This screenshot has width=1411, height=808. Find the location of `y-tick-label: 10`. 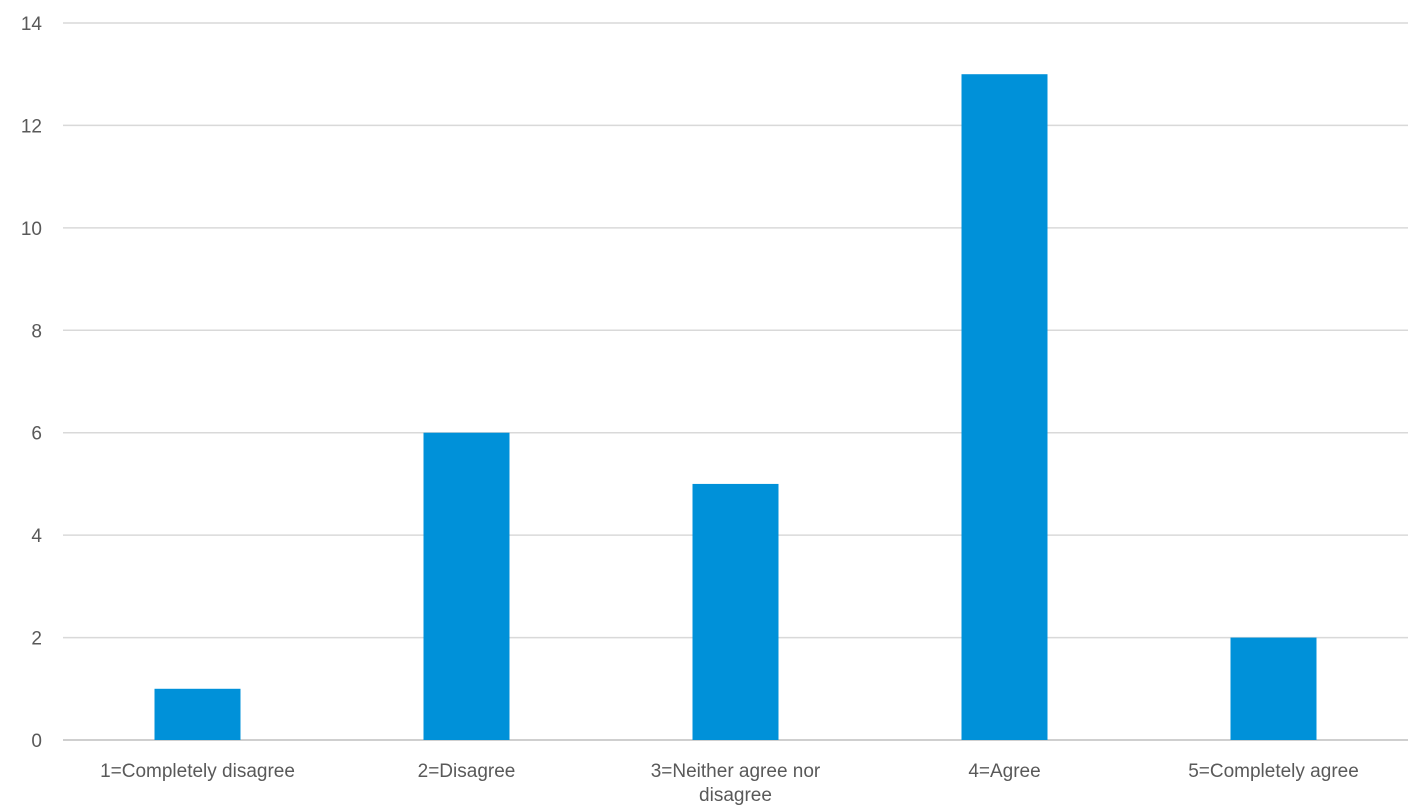

y-tick-label: 10 is located at coordinates (31, 229).